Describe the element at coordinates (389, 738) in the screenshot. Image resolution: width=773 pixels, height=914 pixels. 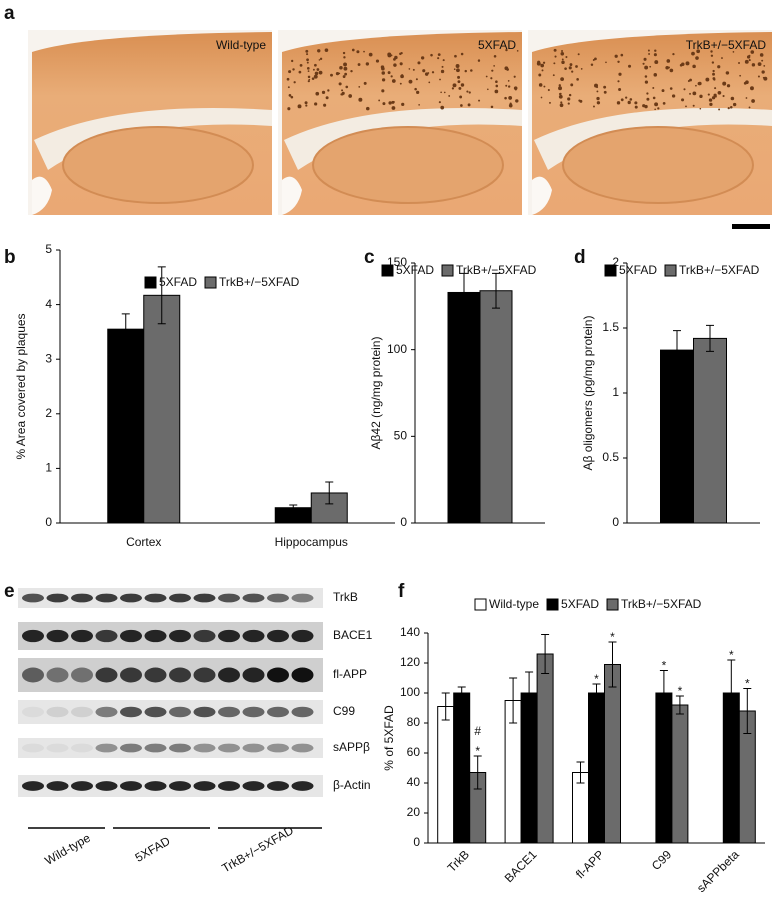
I see `y-axis-label: % of 5XFAD` at that location.